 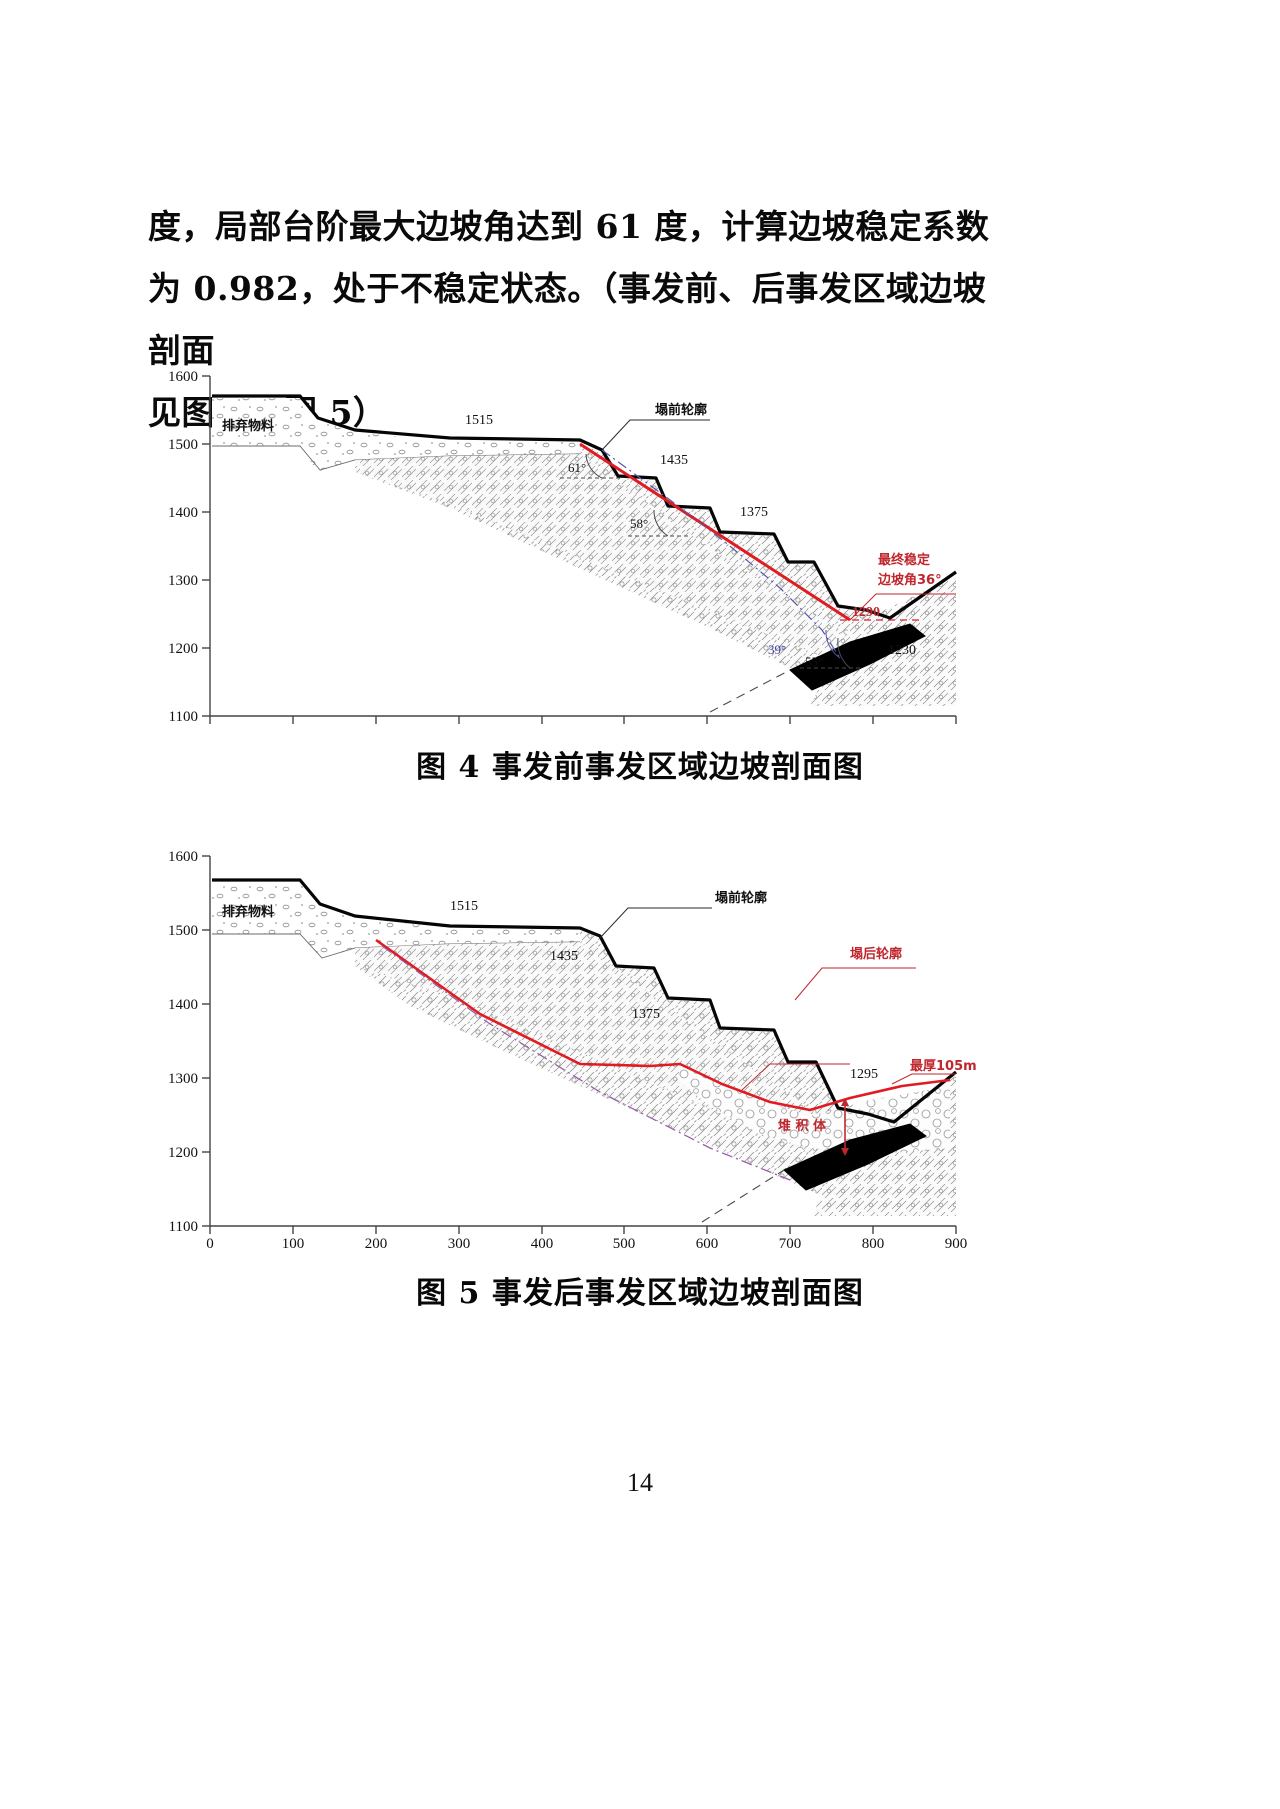 I want to click on x-tick-label: 200, so click(x=376, y=1242).